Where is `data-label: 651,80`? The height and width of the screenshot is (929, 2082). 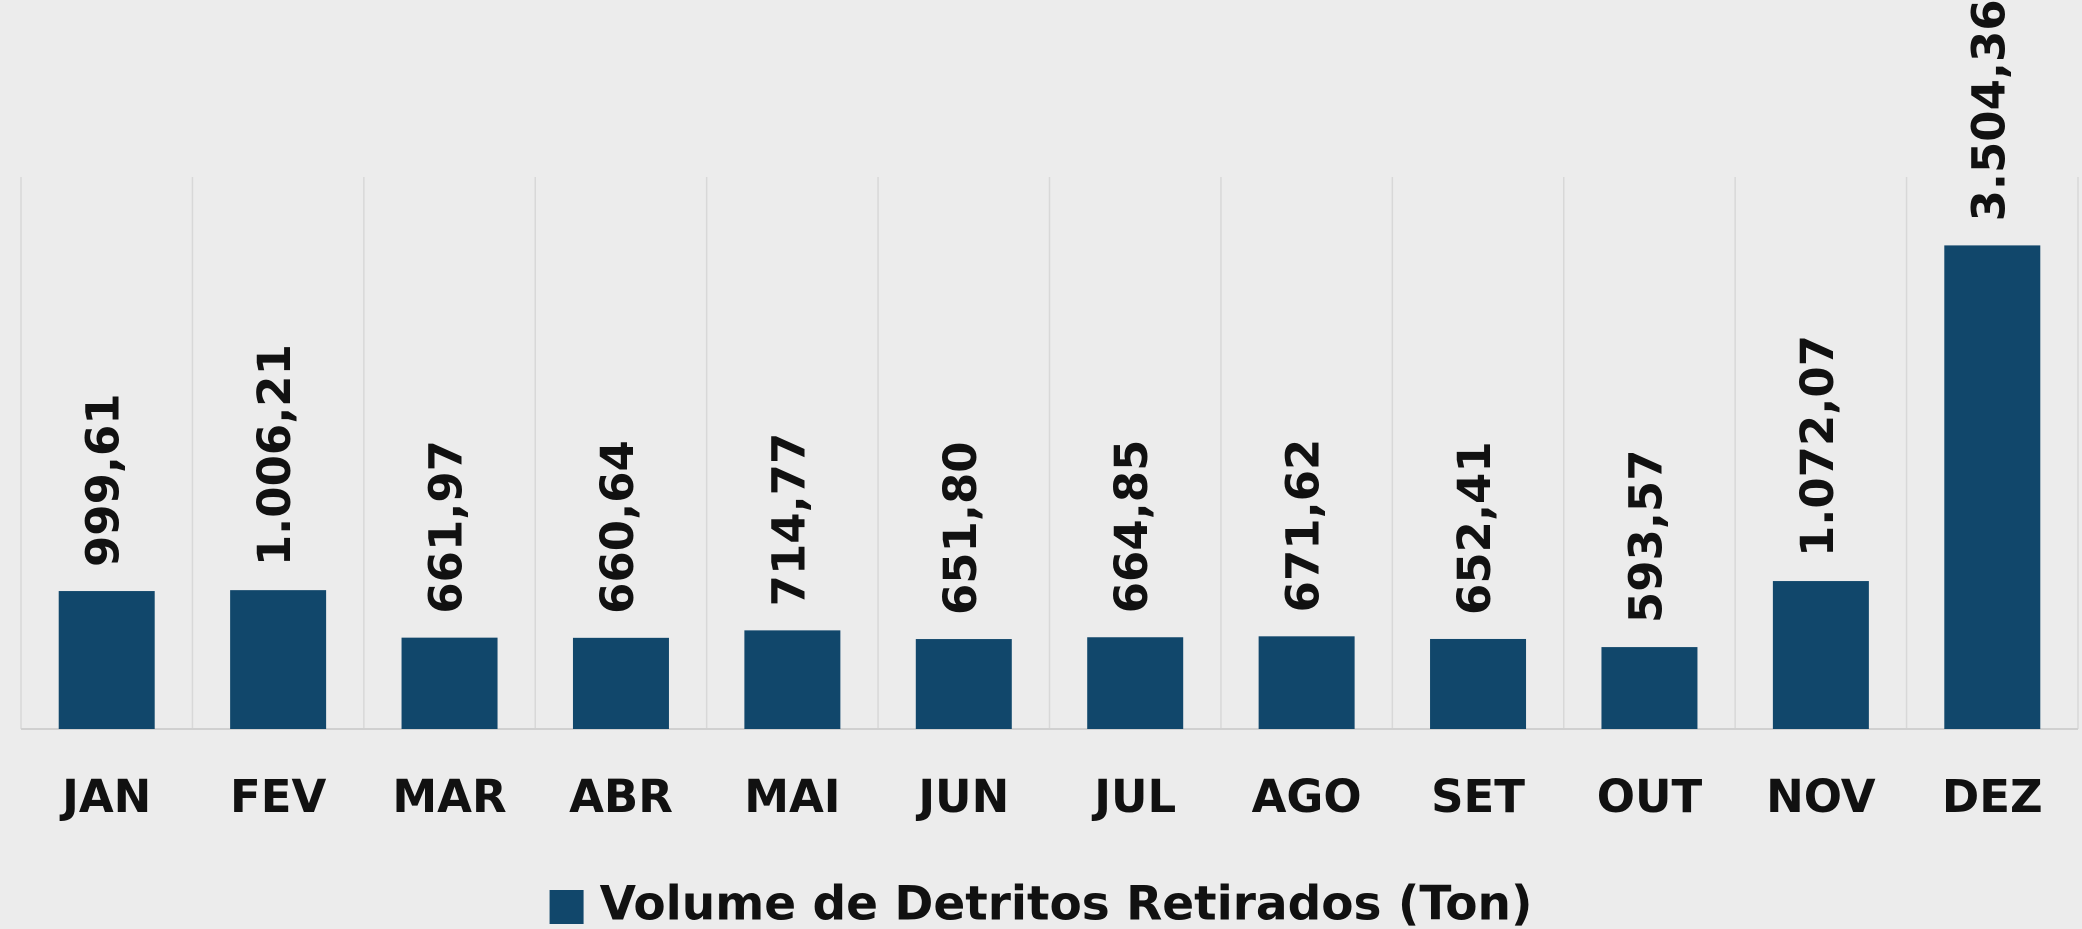
data-label: 651,80 is located at coordinates (960, 528).